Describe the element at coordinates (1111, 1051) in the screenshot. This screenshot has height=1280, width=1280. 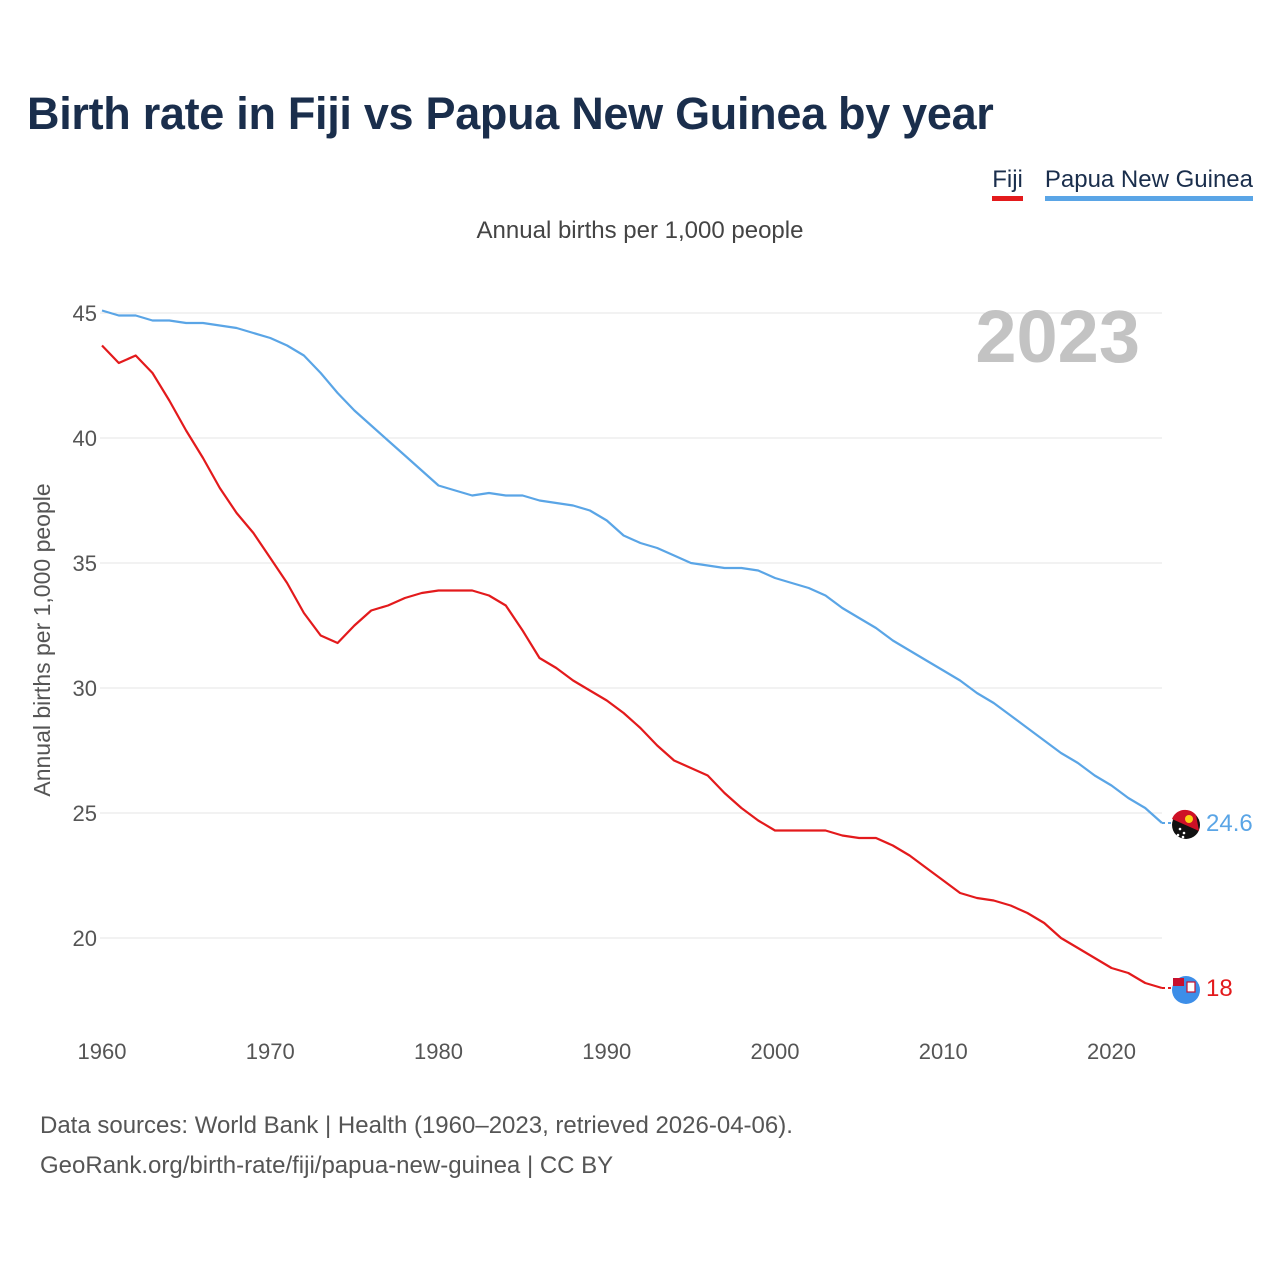
I see `x-tick-label-2020: 2020` at that location.